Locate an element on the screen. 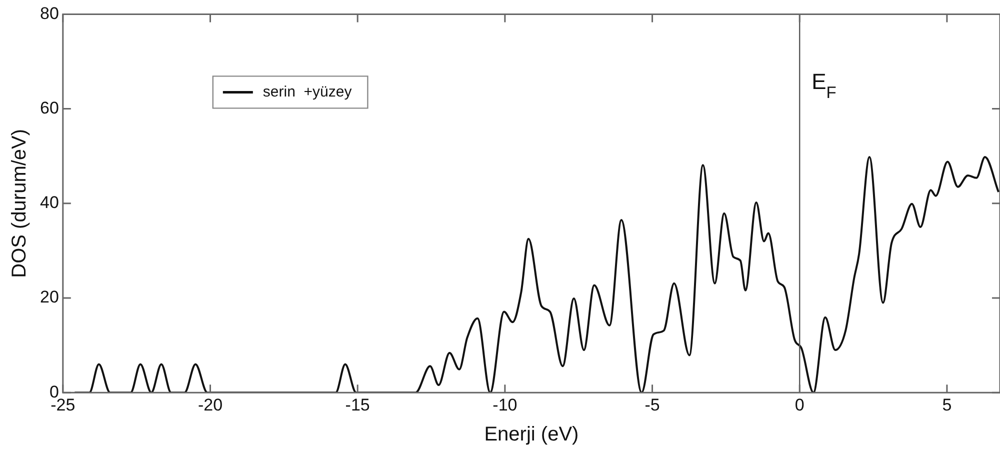  legend-label: serin +yüzey is located at coordinates (307, 91).